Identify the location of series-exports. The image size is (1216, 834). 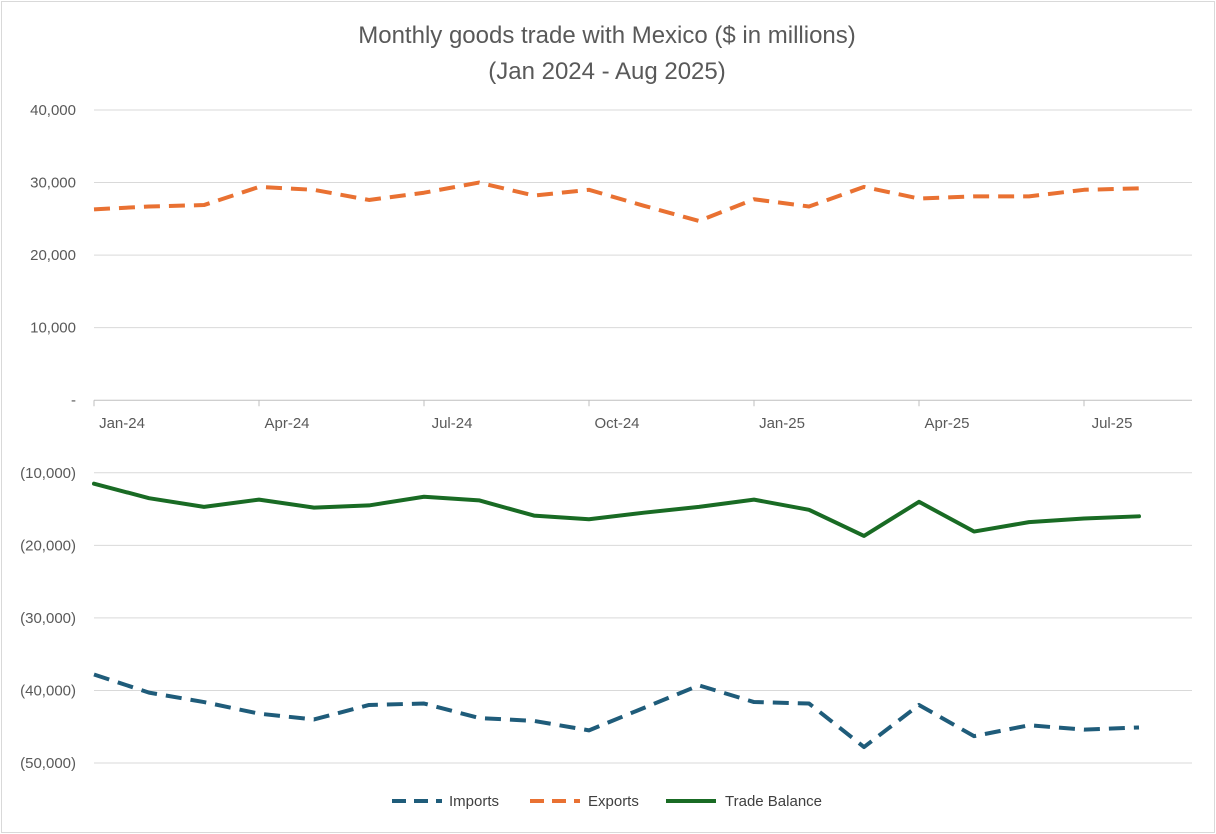
(616, 202).